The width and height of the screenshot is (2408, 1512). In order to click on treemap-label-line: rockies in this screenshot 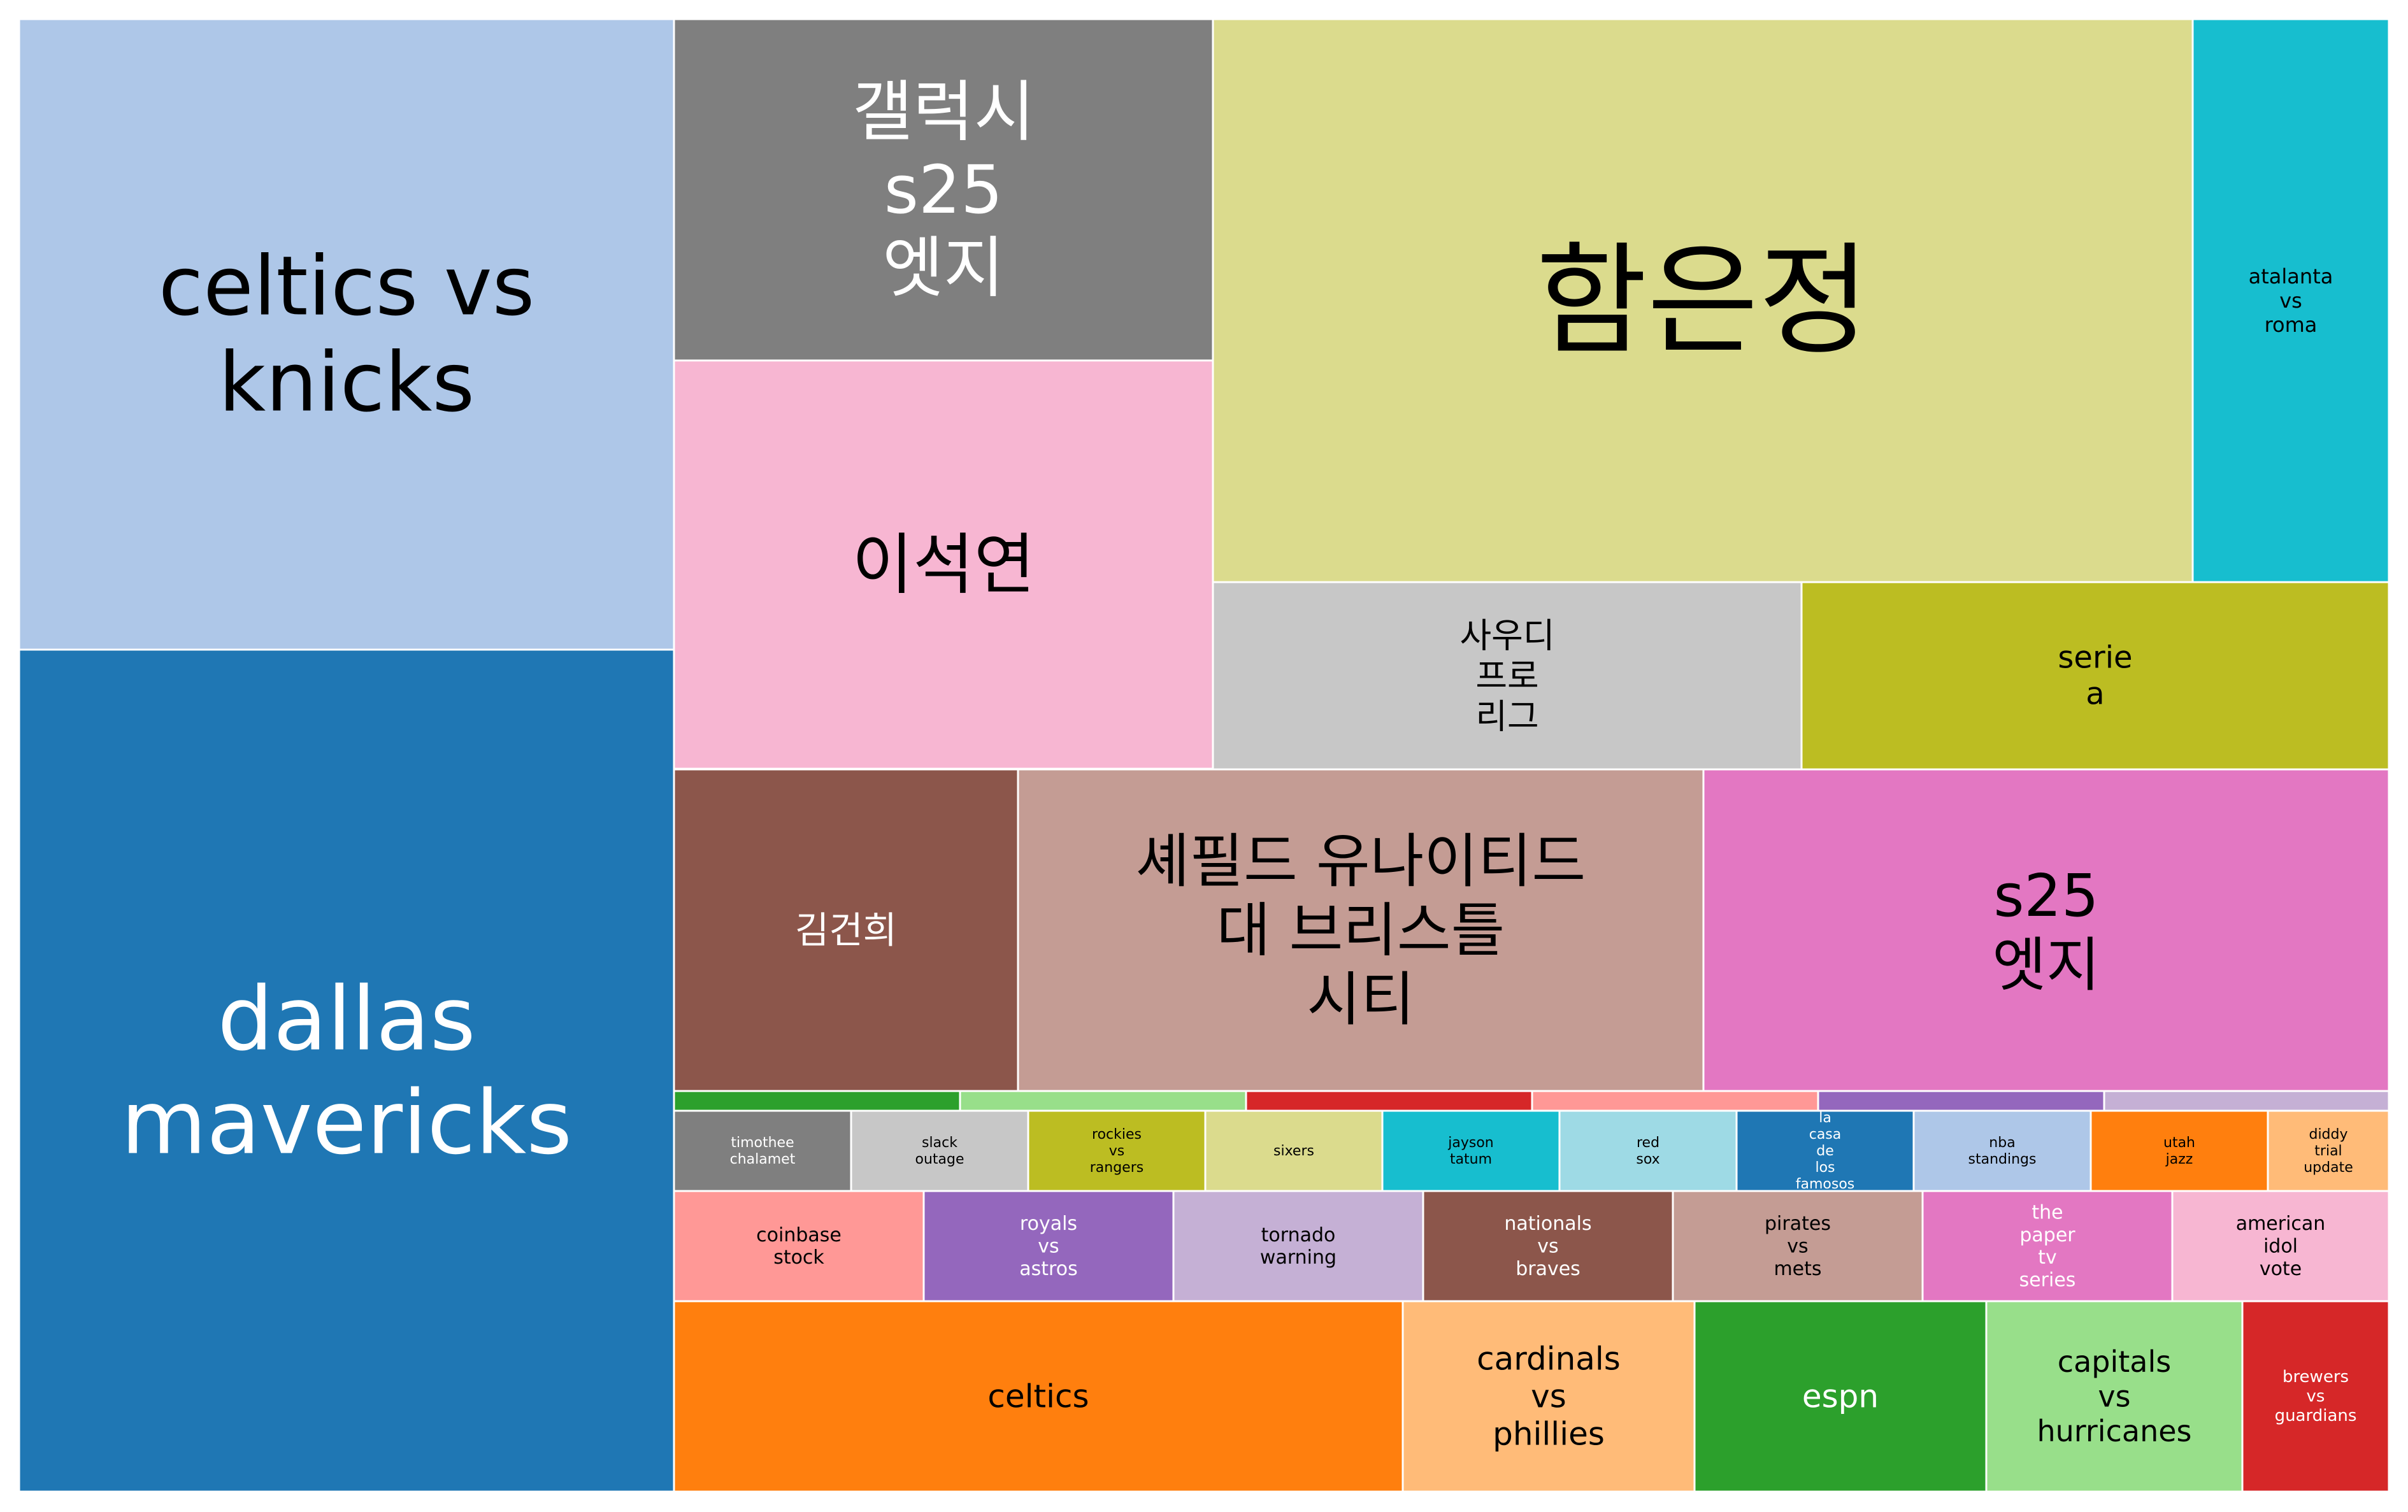, I will do `click(1117, 1135)`.